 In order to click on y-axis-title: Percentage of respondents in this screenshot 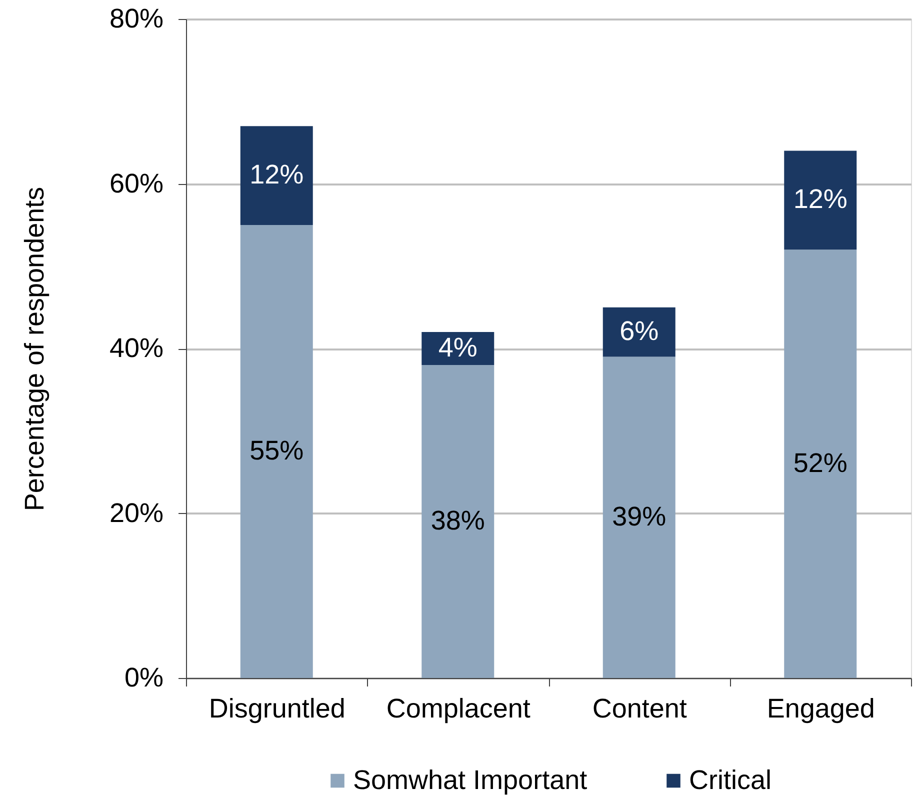, I will do `click(34, 349)`.